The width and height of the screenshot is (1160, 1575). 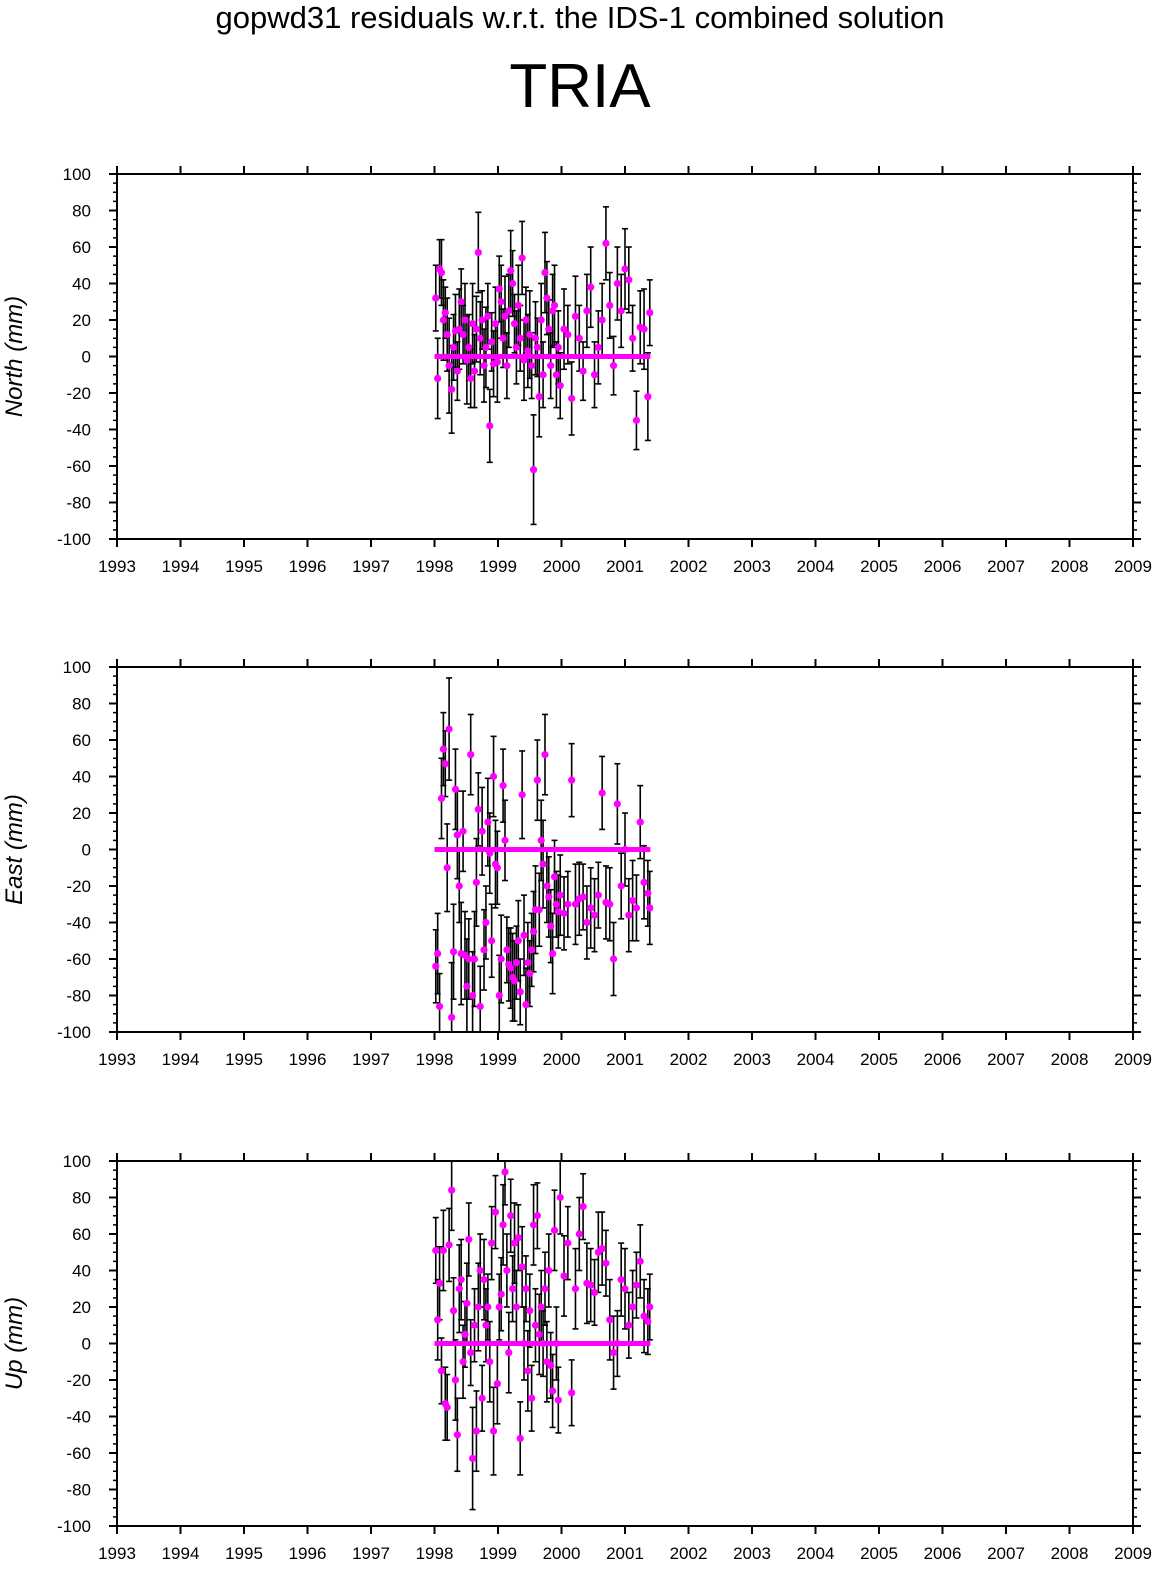 I want to click on east-x-tick-label: 1996, so click(x=308, y=1059).